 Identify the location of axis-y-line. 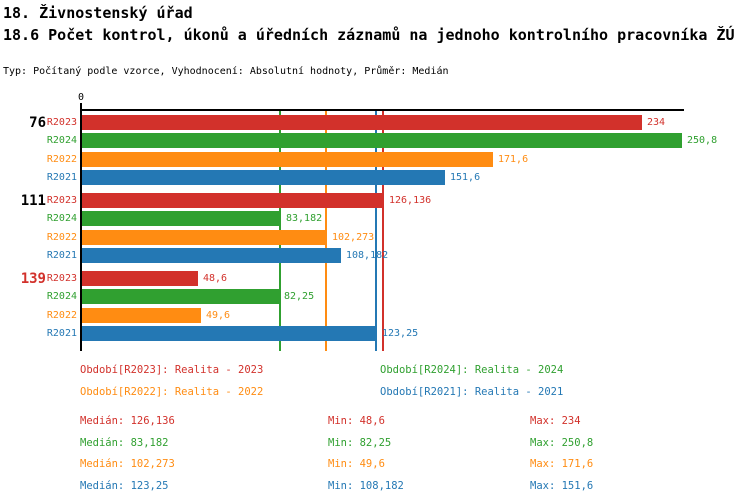
(81, 227).